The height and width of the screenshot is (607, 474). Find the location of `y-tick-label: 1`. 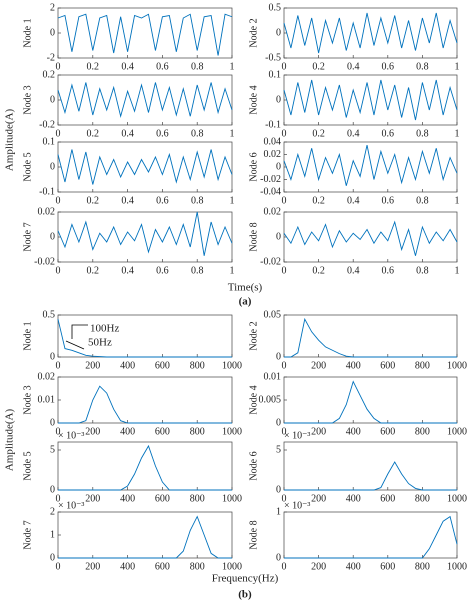

y-tick-label: 1 is located at coordinates (52, 534).